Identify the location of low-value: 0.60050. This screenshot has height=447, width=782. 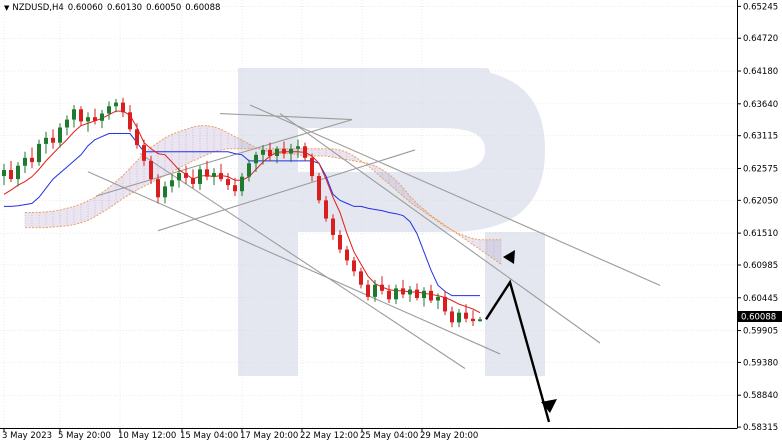
(164, 8).